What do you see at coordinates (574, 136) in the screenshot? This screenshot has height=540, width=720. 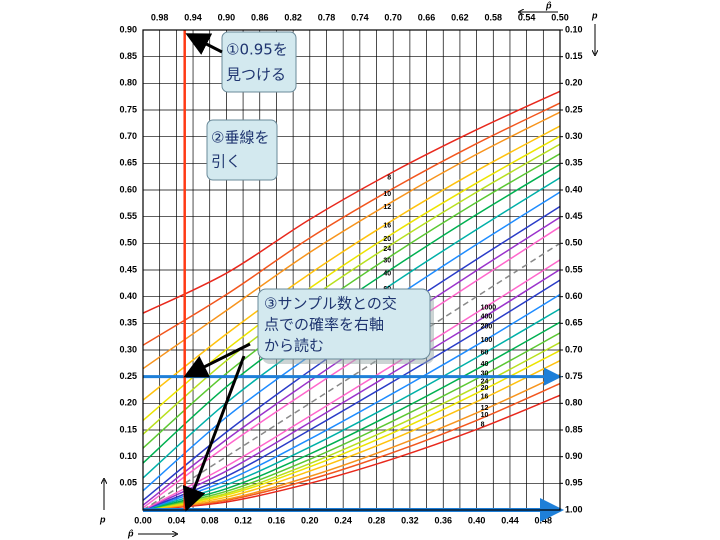 I see `y2-tick-label: 0.30` at bounding box center [574, 136].